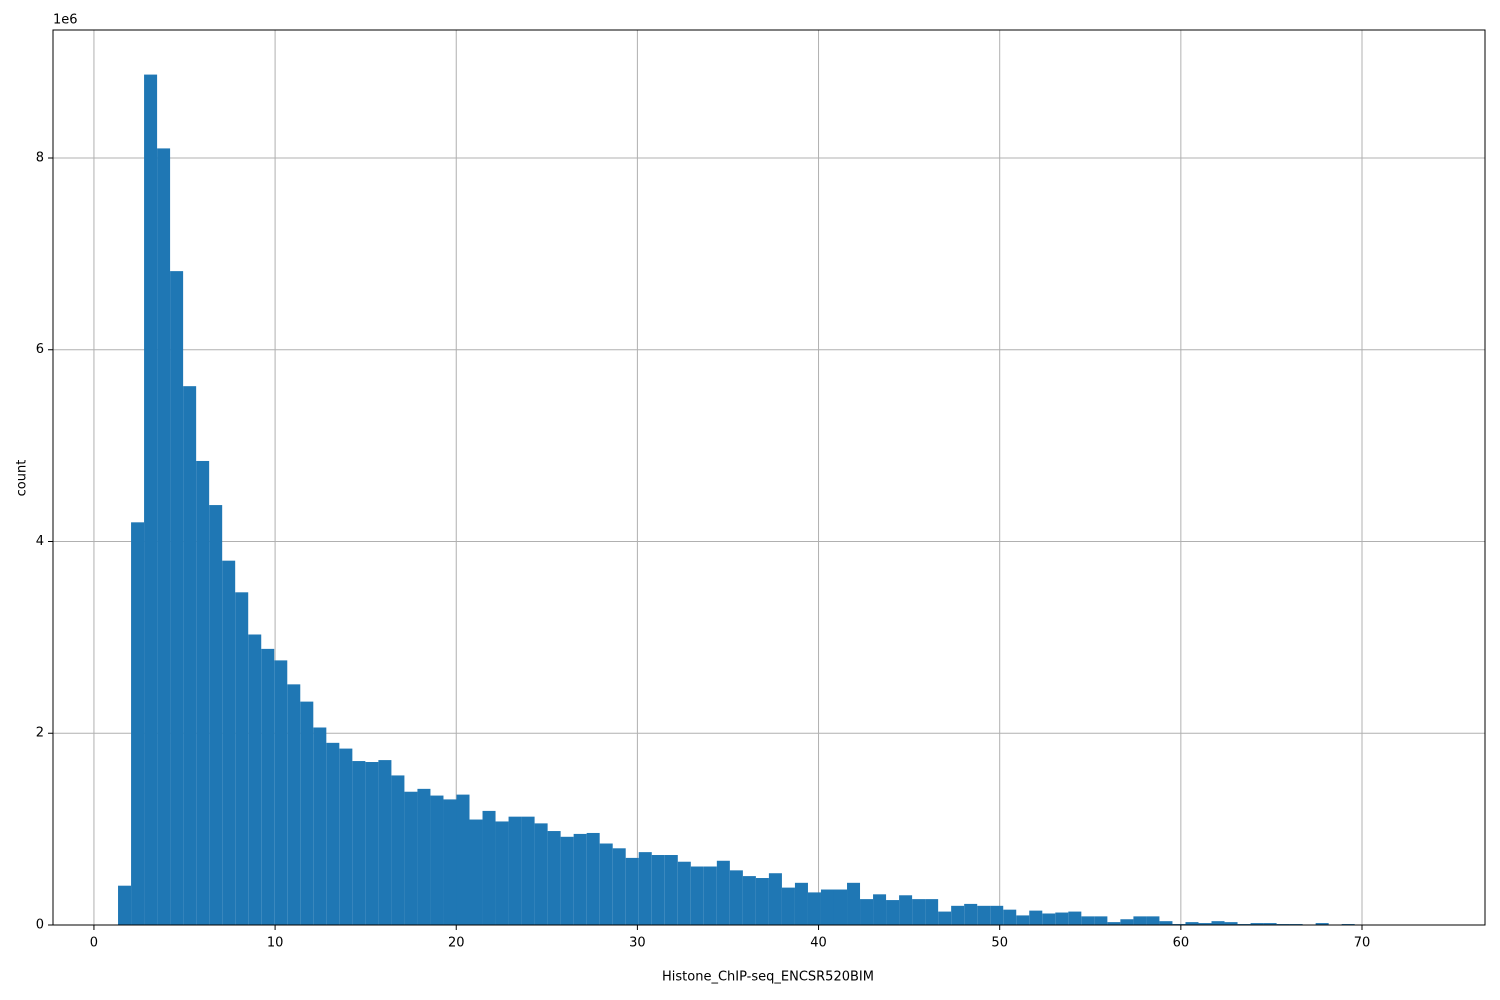 Image resolution: width=1500 pixels, height=1000 pixels. I want to click on y-offset-label: 1e6, so click(65, 20).